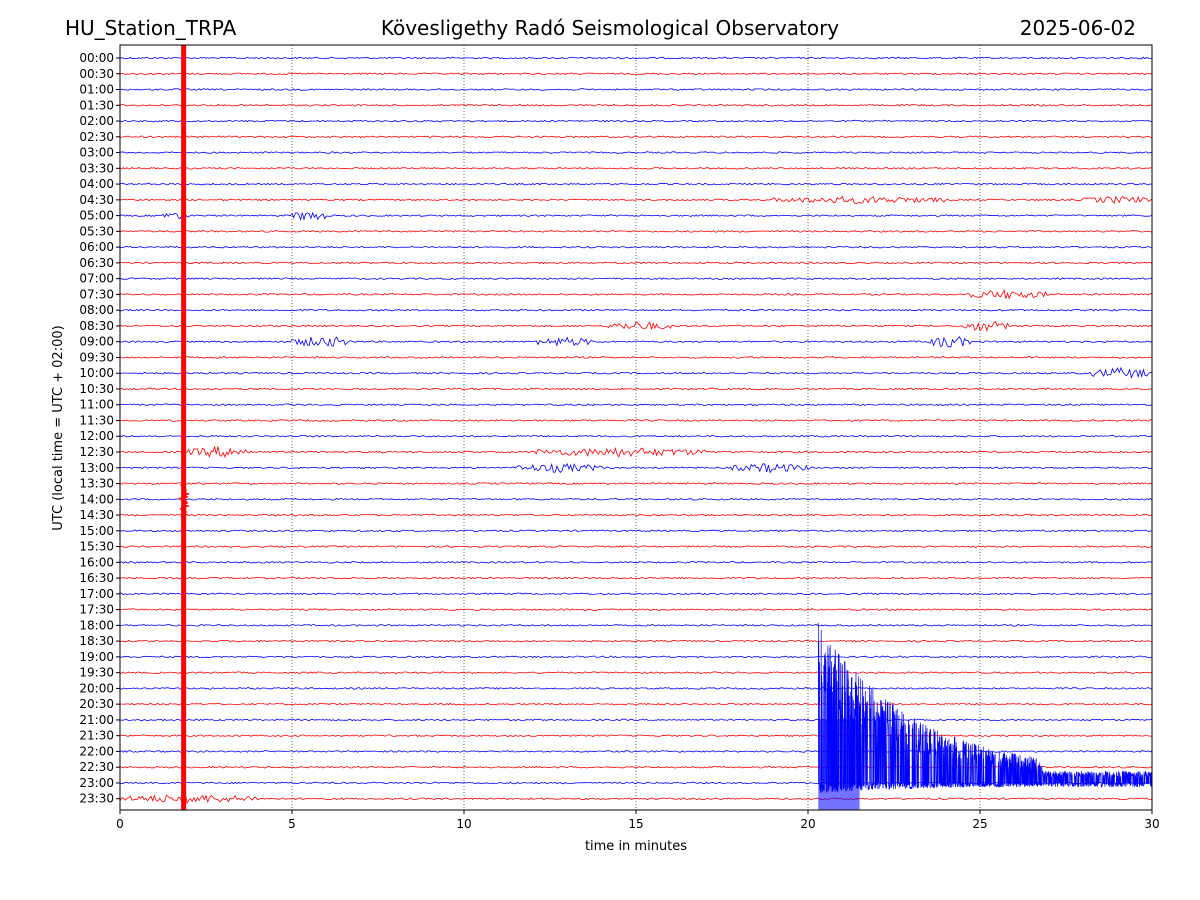 Image resolution: width=1200 pixels, height=900 pixels. What do you see at coordinates (96, 531) in the screenshot?
I see `y-tick-label: 15:00` at bounding box center [96, 531].